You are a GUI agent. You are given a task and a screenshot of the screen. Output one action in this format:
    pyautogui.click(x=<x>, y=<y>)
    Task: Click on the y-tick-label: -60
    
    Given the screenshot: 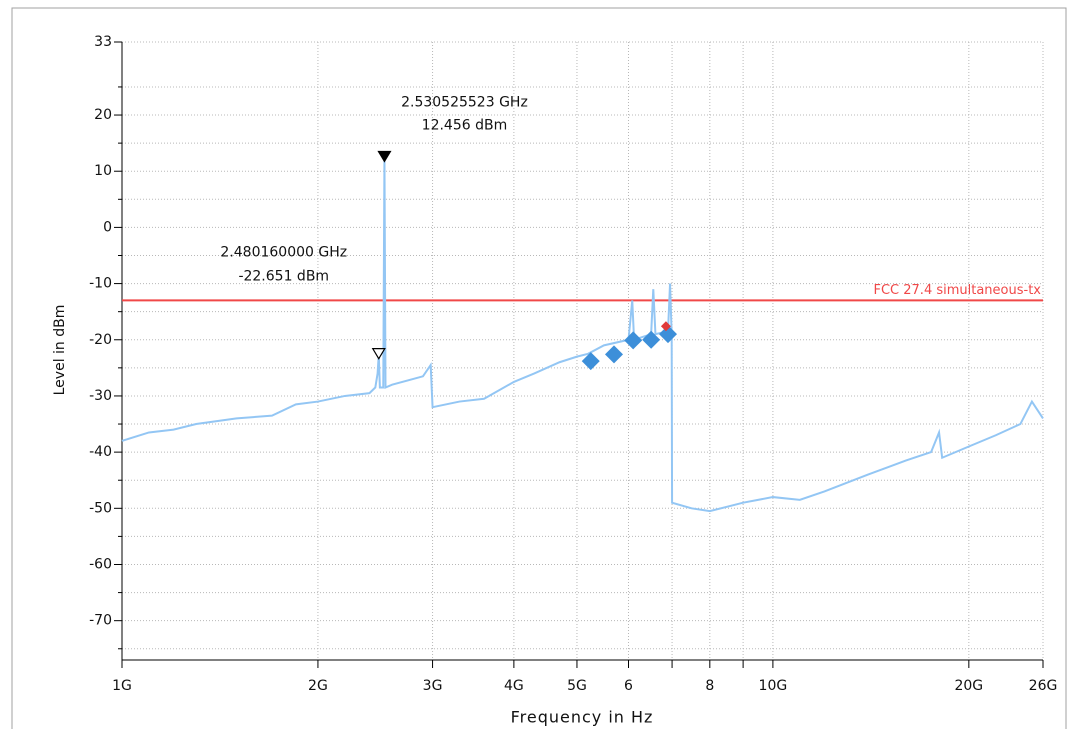 What is the action you would take?
    pyautogui.click(x=100, y=564)
    